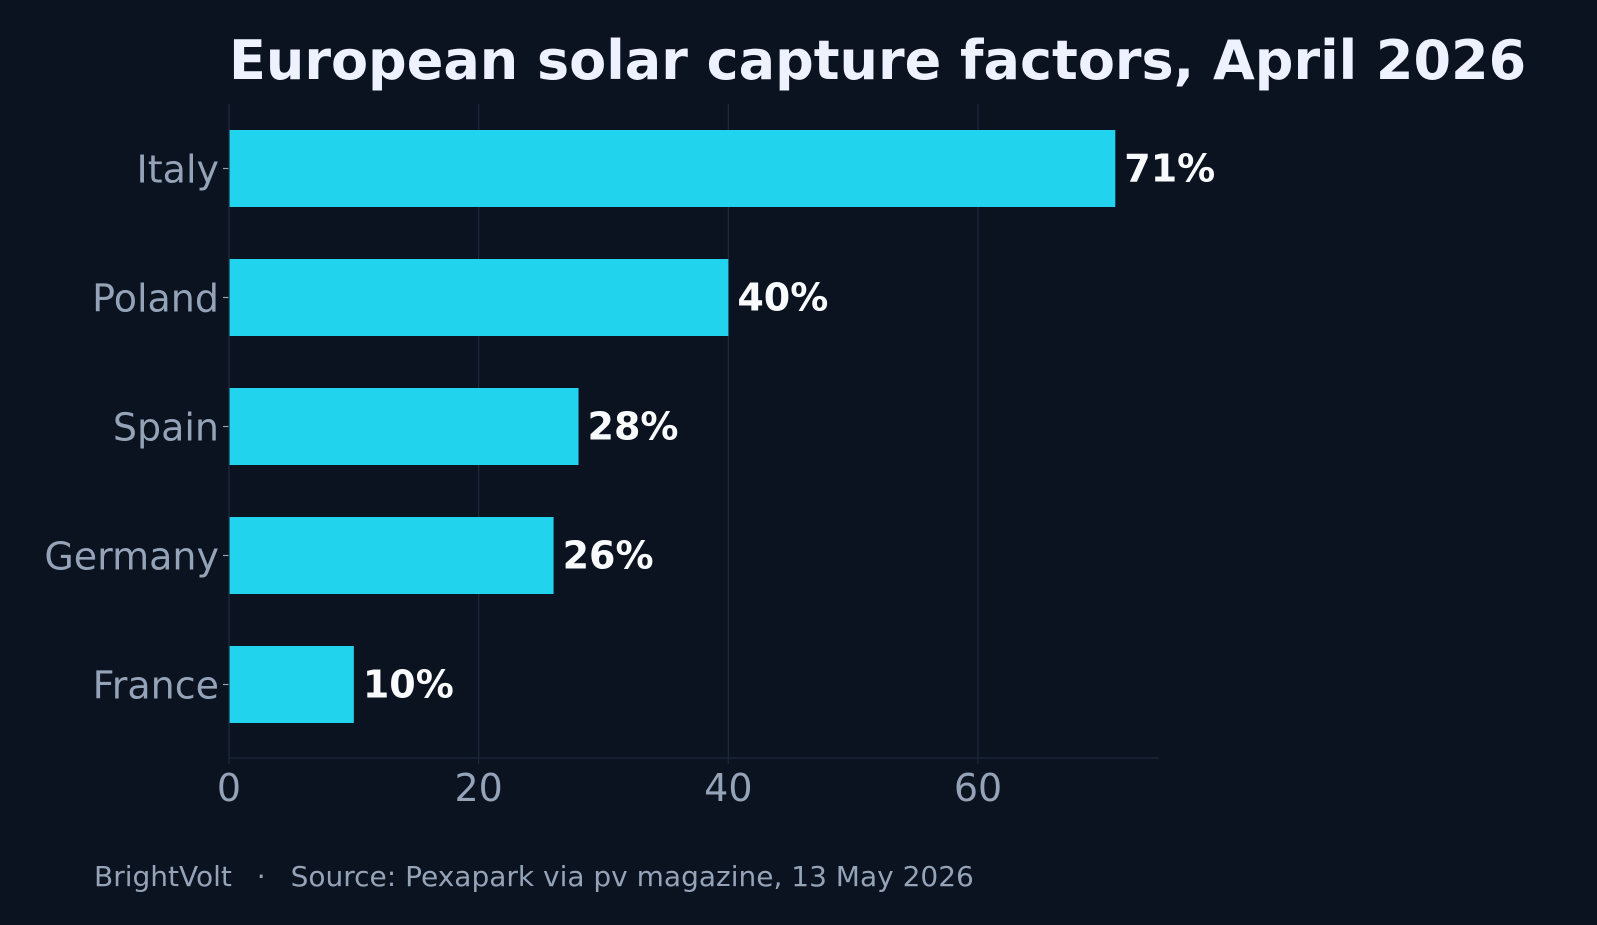 The width and height of the screenshot is (1597, 925). What do you see at coordinates (672, 168) in the screenshot?
I see `bar-italy` at bounding box center [672, 168].